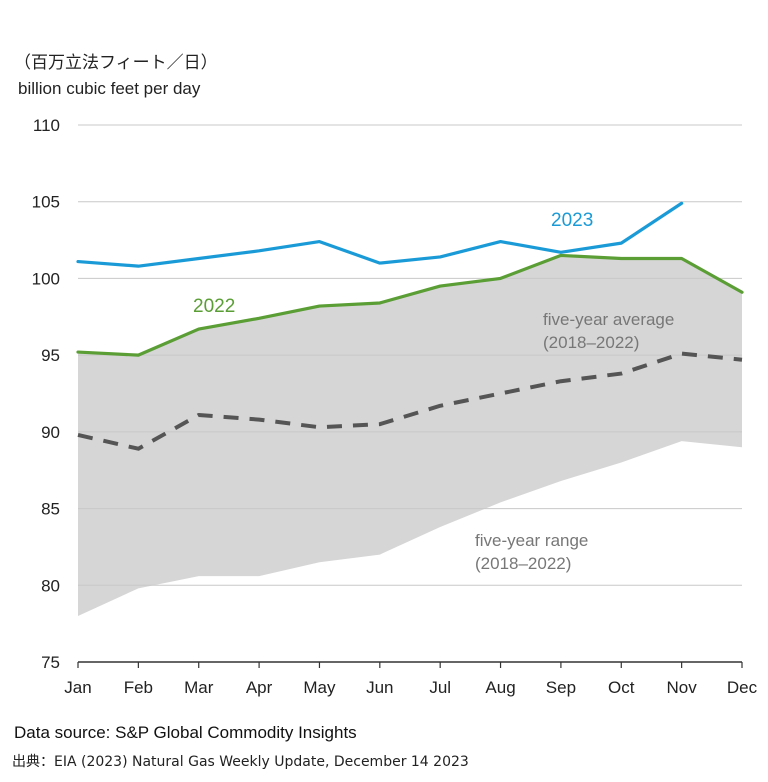 This screenshot has height=782, width=768. What do you see at coordinates (199, 687) in the screenshot?
I see `x-tick-Mar: Mar` at bounding box center [199, 687].